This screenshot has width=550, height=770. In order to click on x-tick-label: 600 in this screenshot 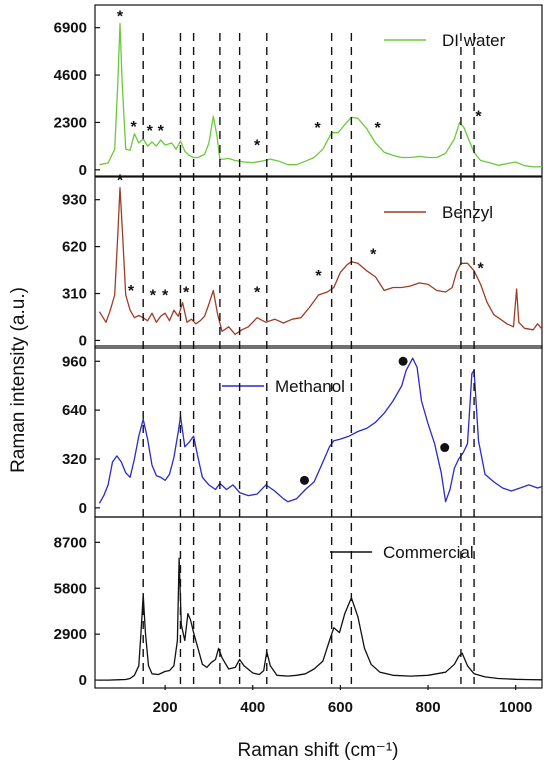, I will do `click(340, 707)`.